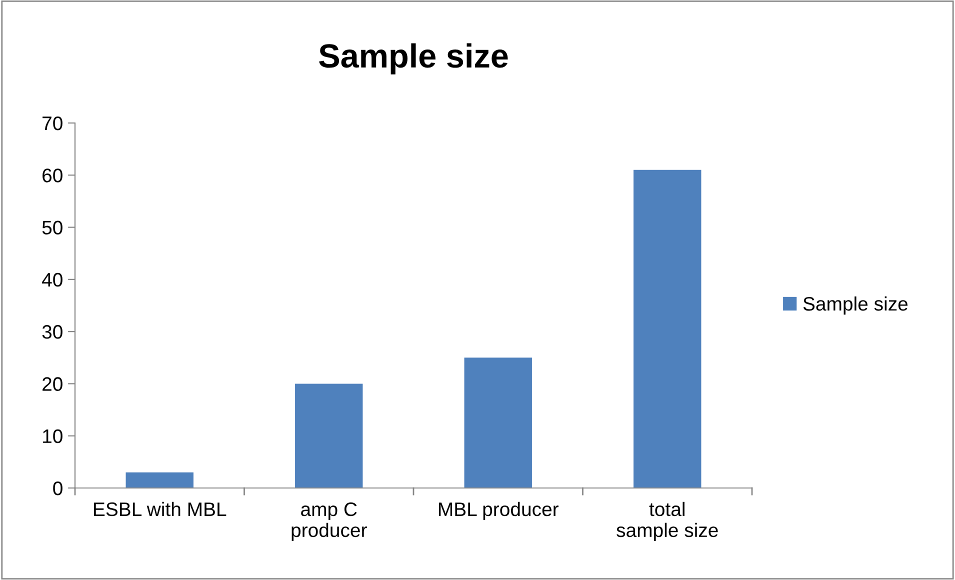  Describe the element at coordinates (52, 279) in the screenshot. I see `y-tick-label: 40` at that location.